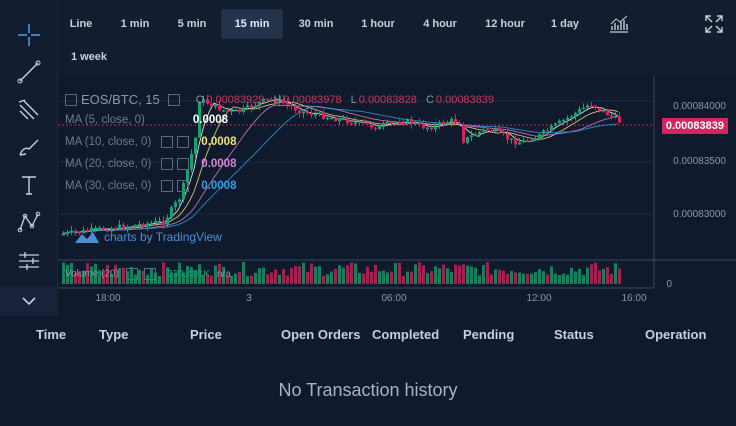  What do you see at coordinates (676, 334) in the screenshot?
I see `col-operation: Operation` at bounding box center [676, 334].